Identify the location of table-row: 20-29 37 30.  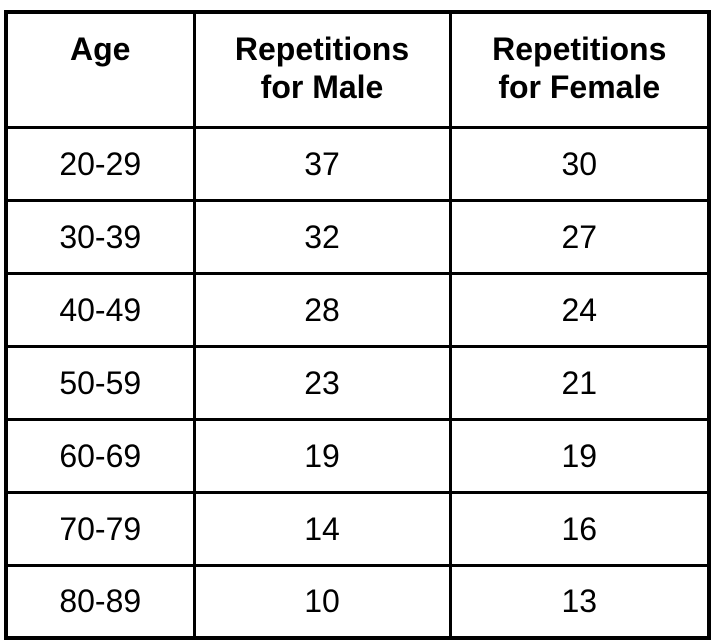
(357, 163).